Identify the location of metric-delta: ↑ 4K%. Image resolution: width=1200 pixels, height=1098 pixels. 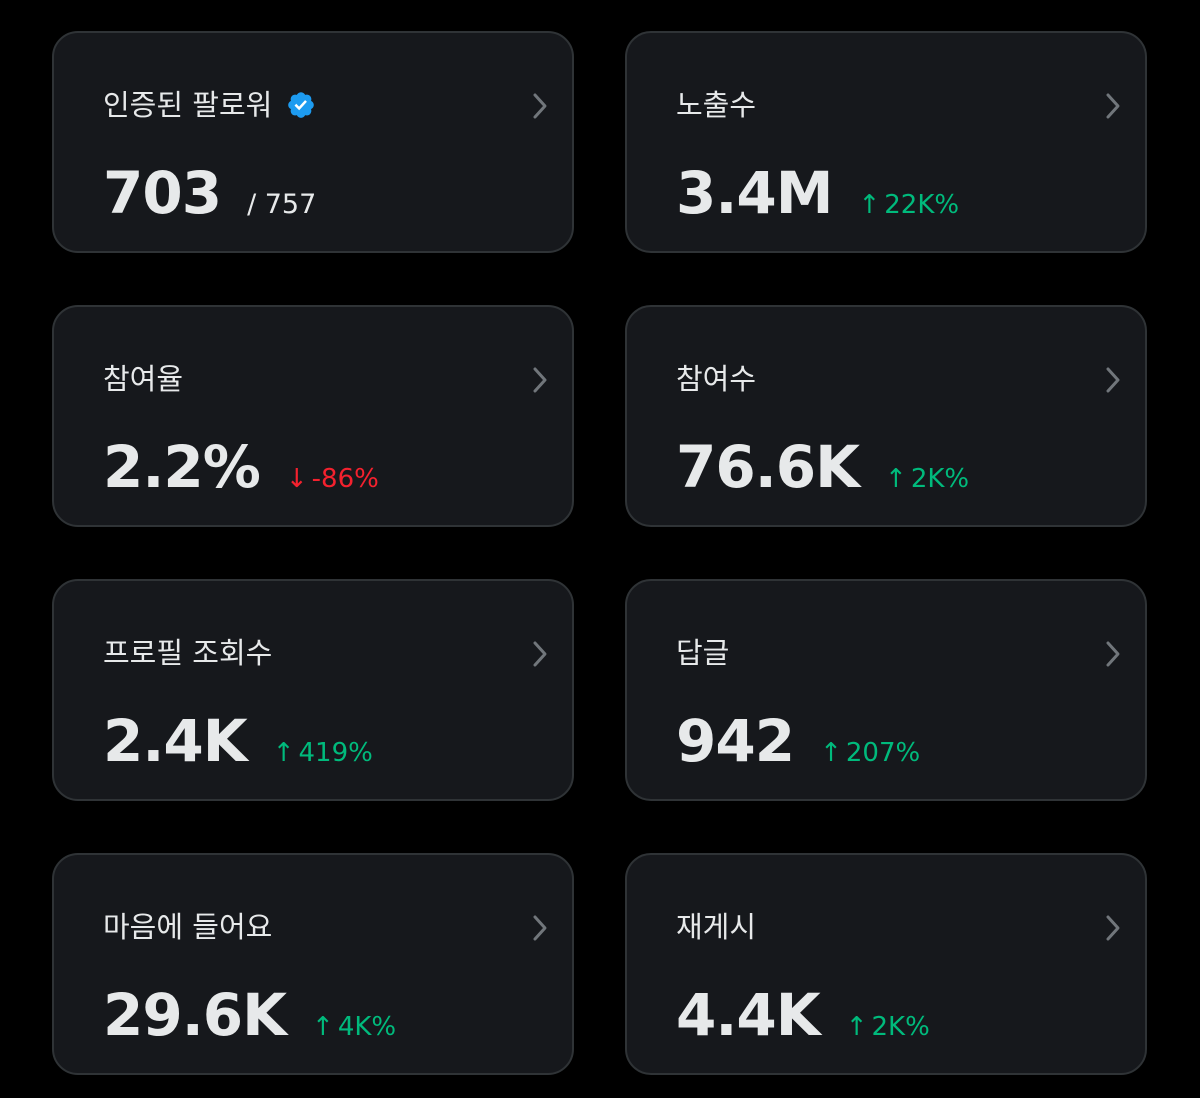
(354, 1027).